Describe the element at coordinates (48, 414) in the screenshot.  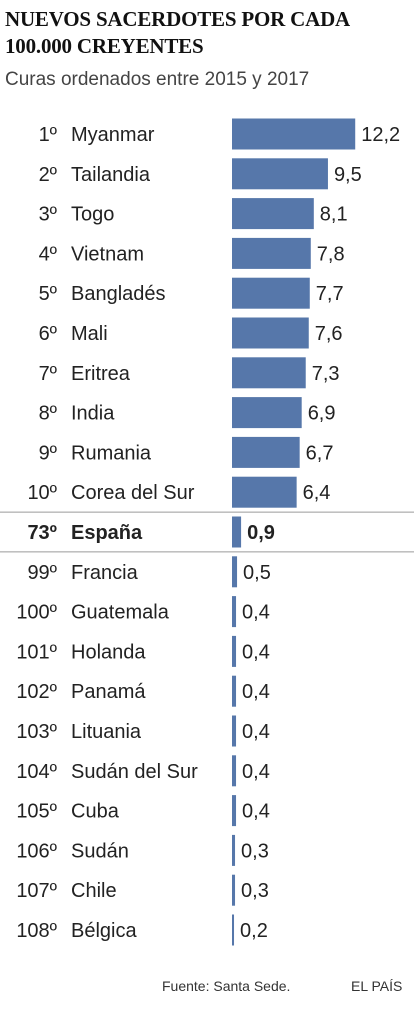
I see `rank-label: 8º` at that location.